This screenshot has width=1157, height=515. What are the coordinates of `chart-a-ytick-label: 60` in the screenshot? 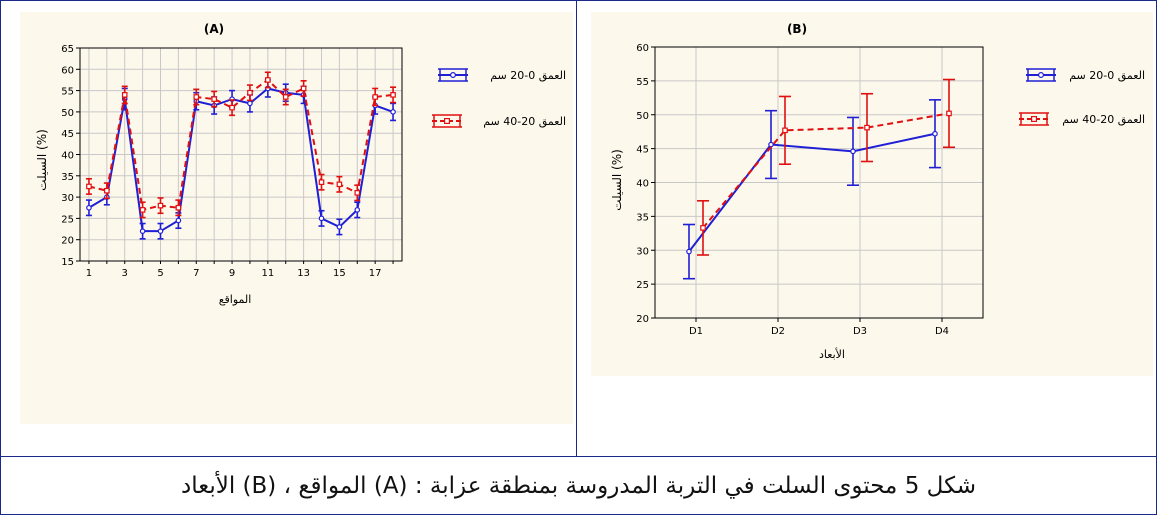 It's located at (67, 70).